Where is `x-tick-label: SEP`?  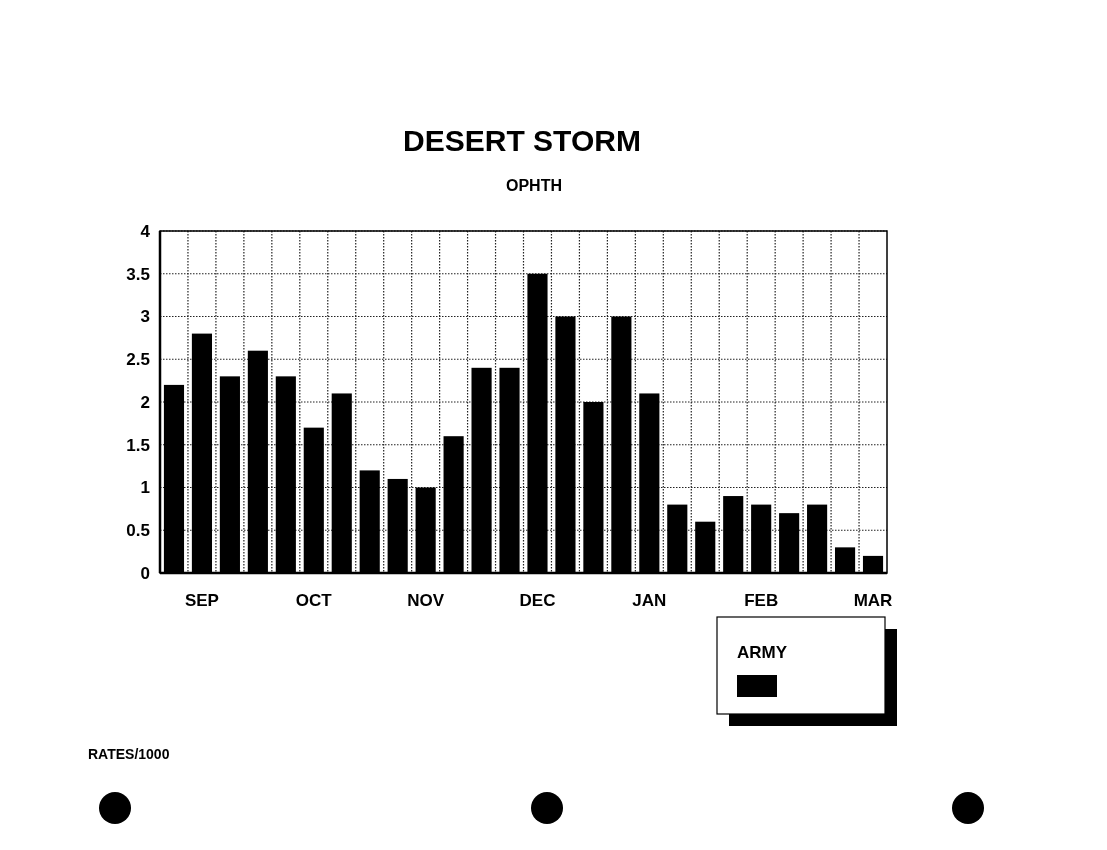 x-tick-label: SEP is located at coordinates (201, 600).